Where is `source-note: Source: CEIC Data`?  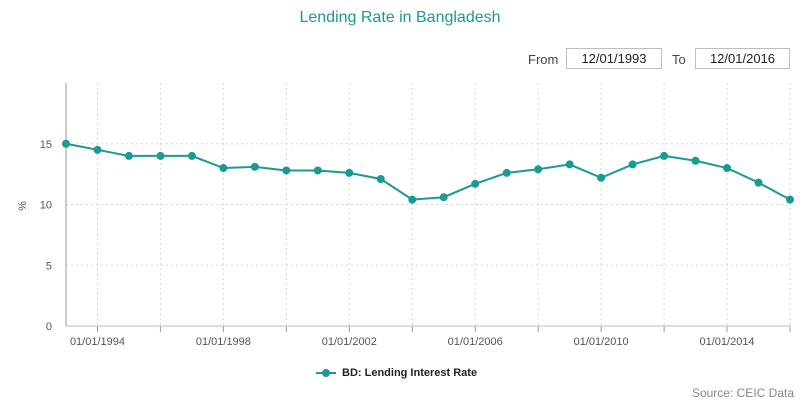
source-note: Source: CEIC Data is located at coordinates (742, 393).